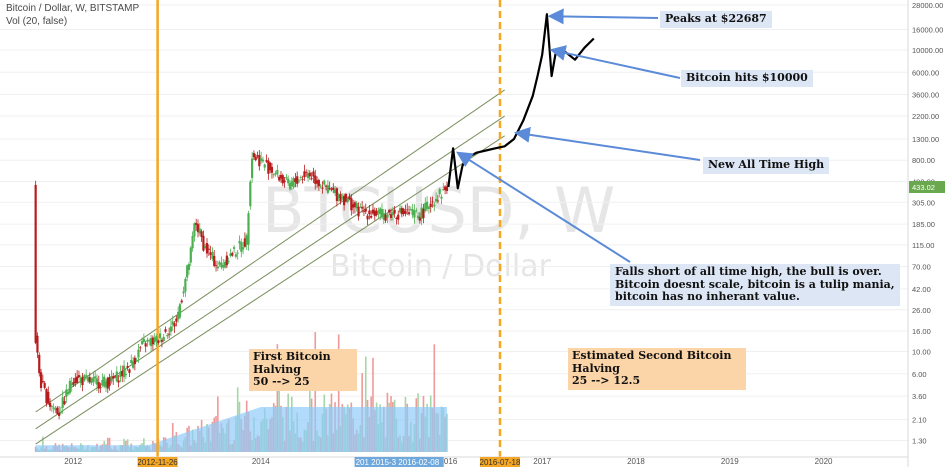 This screenshot has width=945, height=471. Describe the element at coordinates (542, 461) in the screenshot. I see `x-tick-label: 2017` at that location.